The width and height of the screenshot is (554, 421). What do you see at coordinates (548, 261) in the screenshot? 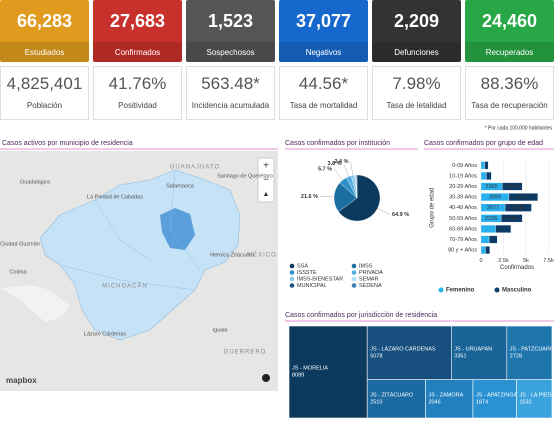
I see `x-tick-label: 7.5k` at bounding box center [548, 261].